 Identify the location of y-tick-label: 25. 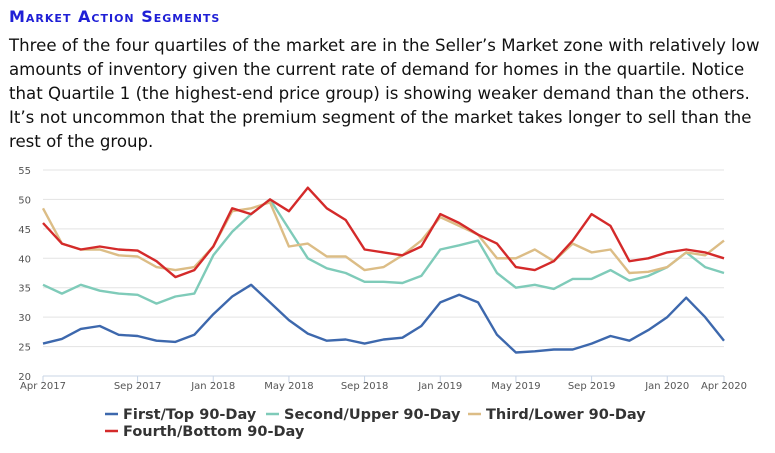
(24, 348).